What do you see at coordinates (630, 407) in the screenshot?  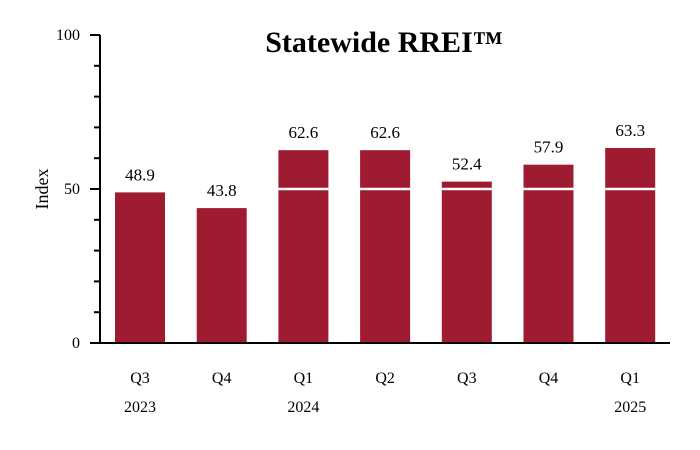 I see `x-year-label: 2025` at bounding box center [630, 407].